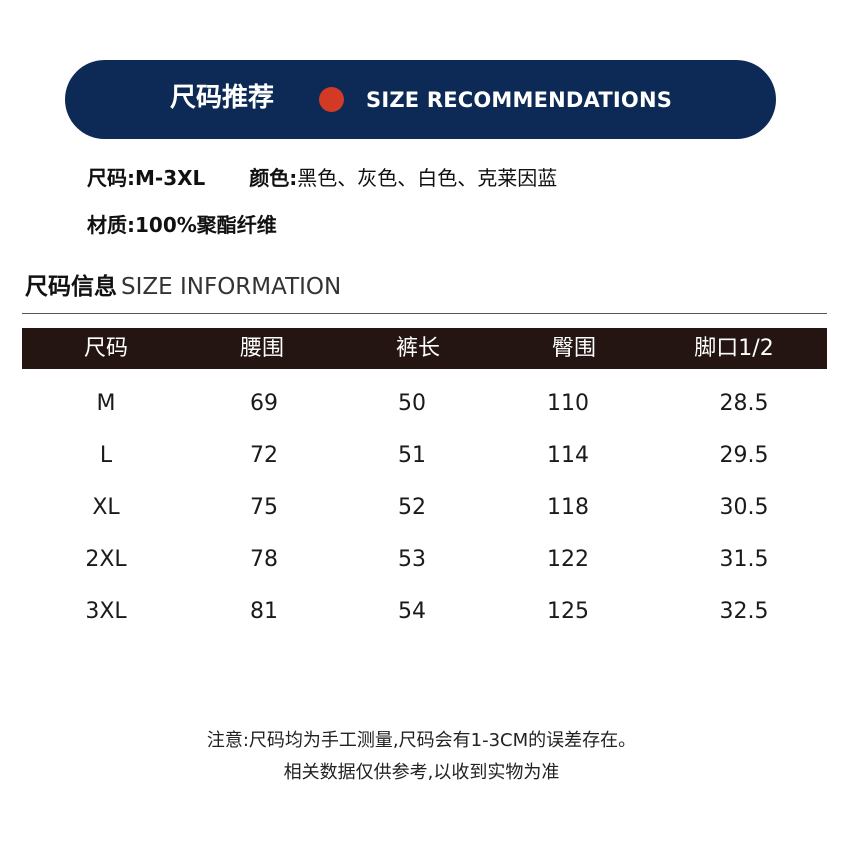 The width and height of the screenshot is (843, 843). Describe the element at coordinates (412, 455) in the screenshot. I see `cell-length: 51` at that location.